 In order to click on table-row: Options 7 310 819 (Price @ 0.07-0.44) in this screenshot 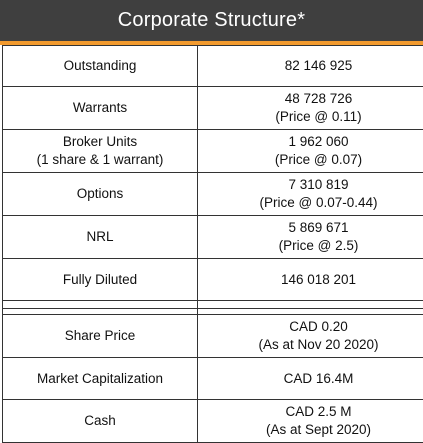, I will do `click(213, 194)`.